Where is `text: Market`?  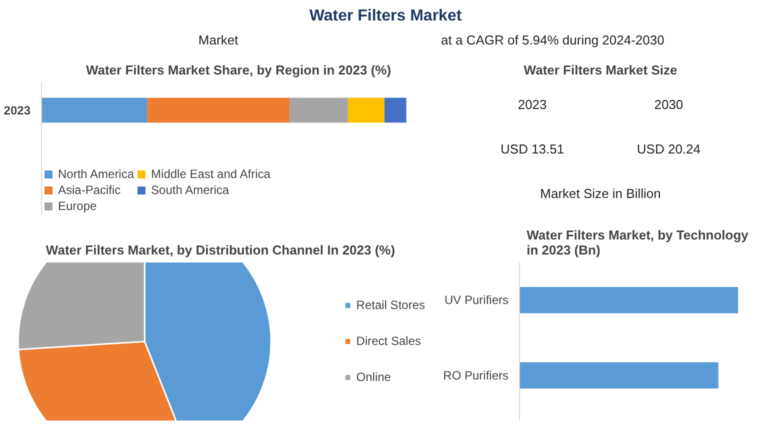
text: Market is located at coordinates (218, 40).